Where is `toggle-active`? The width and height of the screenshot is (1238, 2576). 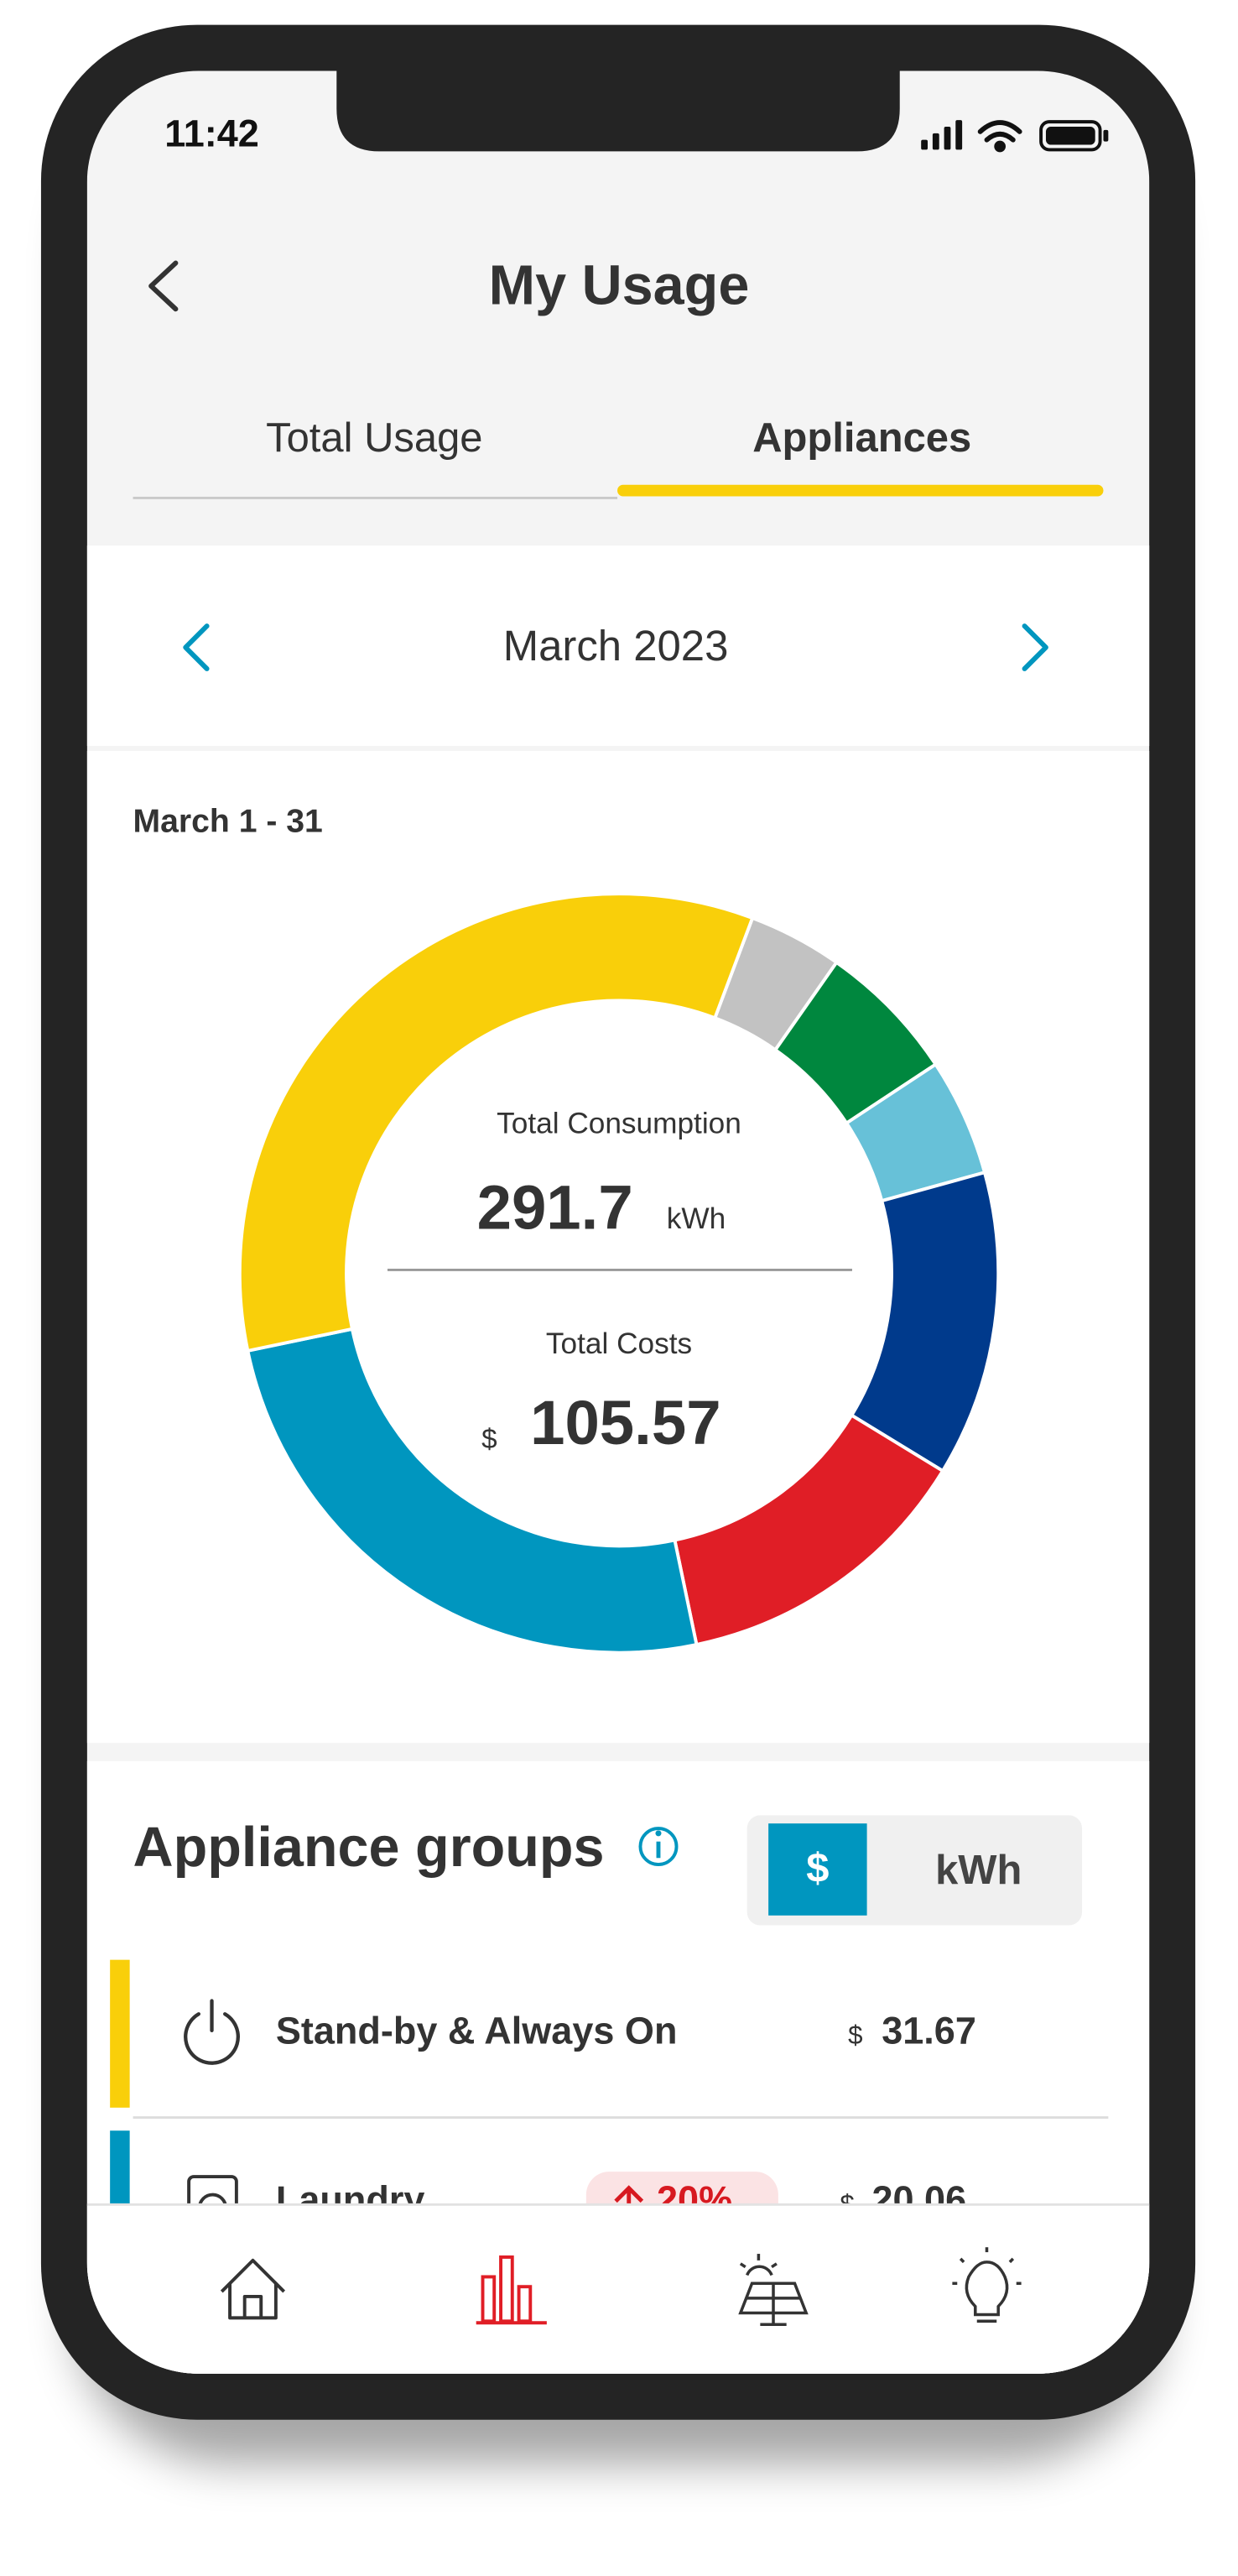
toggle-active is located at coordinates (817, 1869).